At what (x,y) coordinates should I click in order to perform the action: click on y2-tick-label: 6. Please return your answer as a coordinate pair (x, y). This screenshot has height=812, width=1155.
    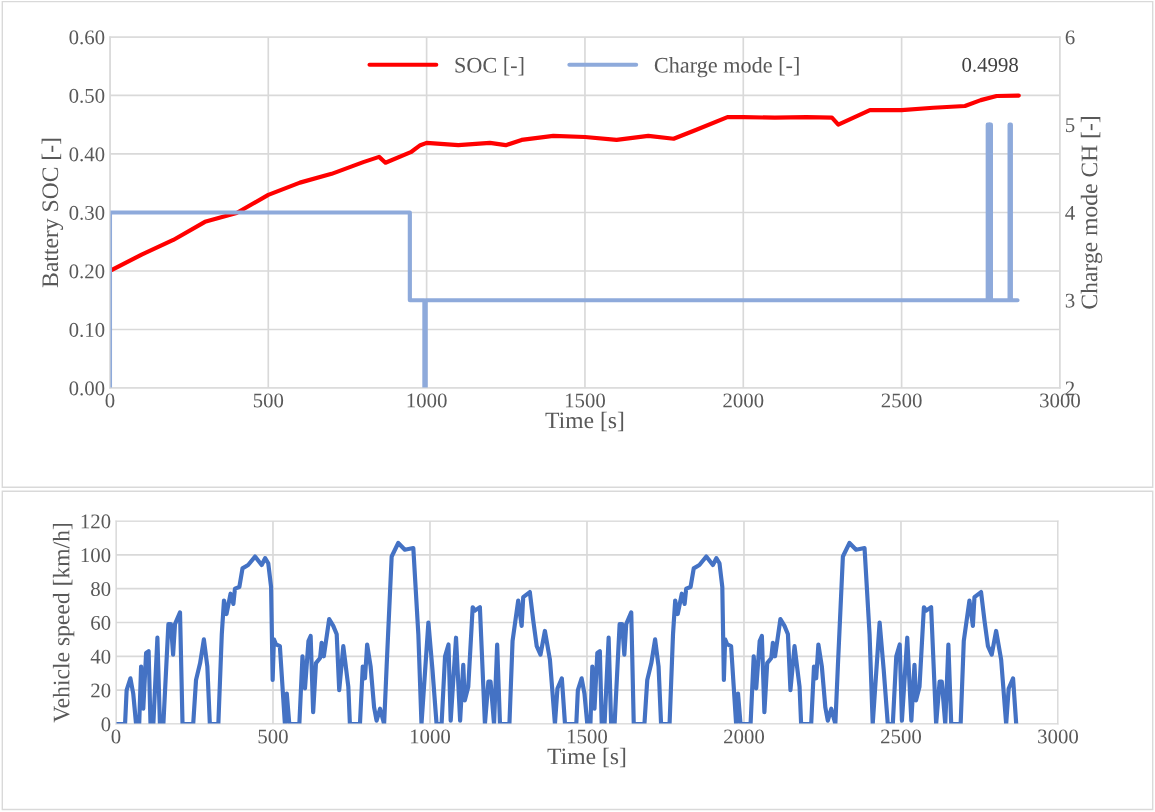
    Looking at the image, I should click on (1070, 37).